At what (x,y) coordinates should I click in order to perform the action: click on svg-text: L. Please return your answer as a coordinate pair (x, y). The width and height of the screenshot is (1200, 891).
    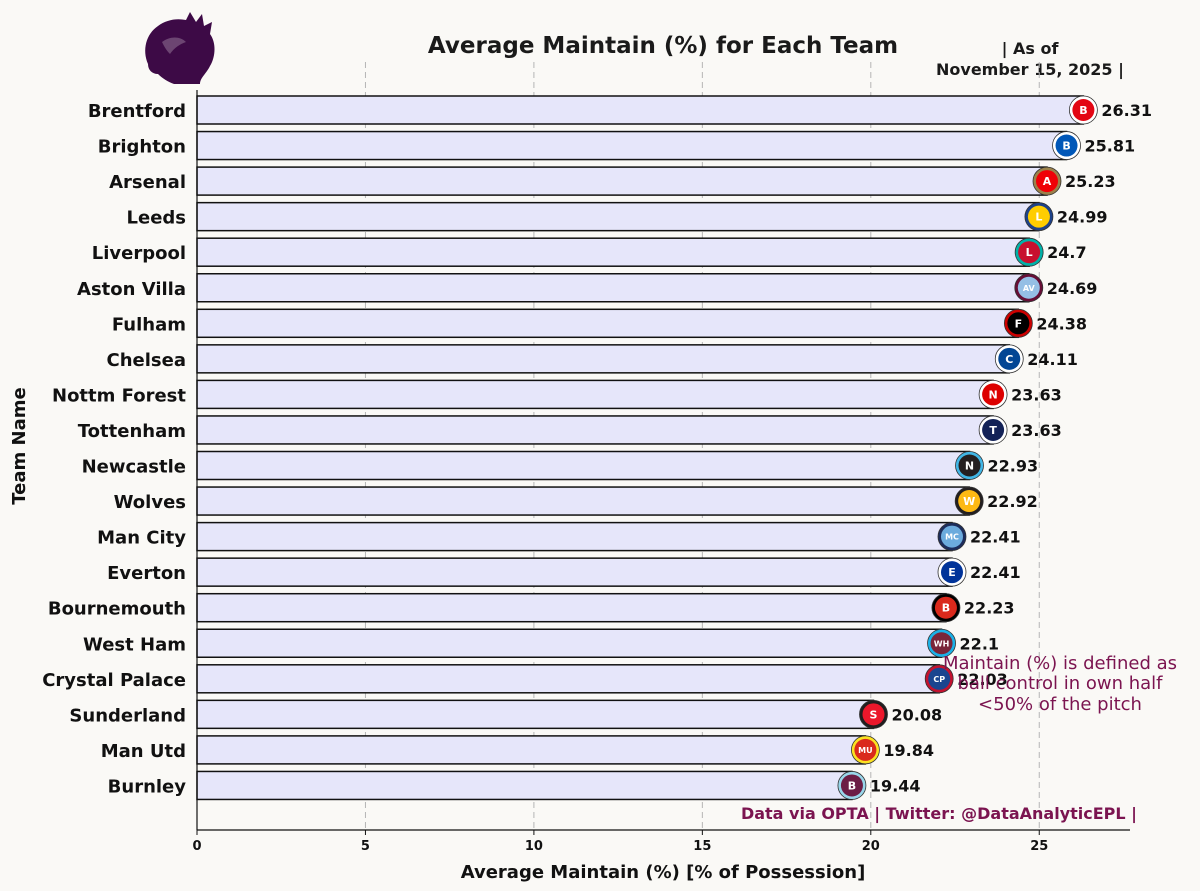
    Looking at the image, I should click on (1038, 217).